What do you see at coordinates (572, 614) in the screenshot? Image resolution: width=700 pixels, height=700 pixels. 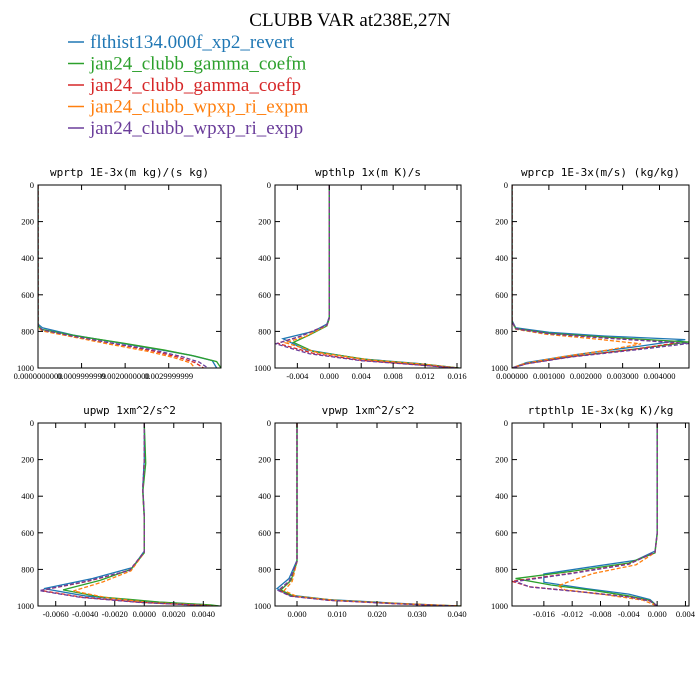 I see `x-tick-label: -0.012` at bounding box center [572, 614].